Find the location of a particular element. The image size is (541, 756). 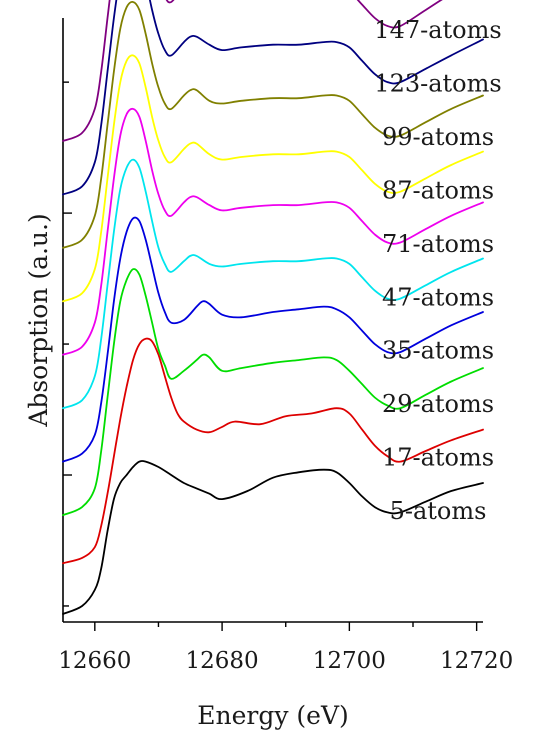

series-label-17-atoms: 17-atoms is located at coordinates (438, 458).